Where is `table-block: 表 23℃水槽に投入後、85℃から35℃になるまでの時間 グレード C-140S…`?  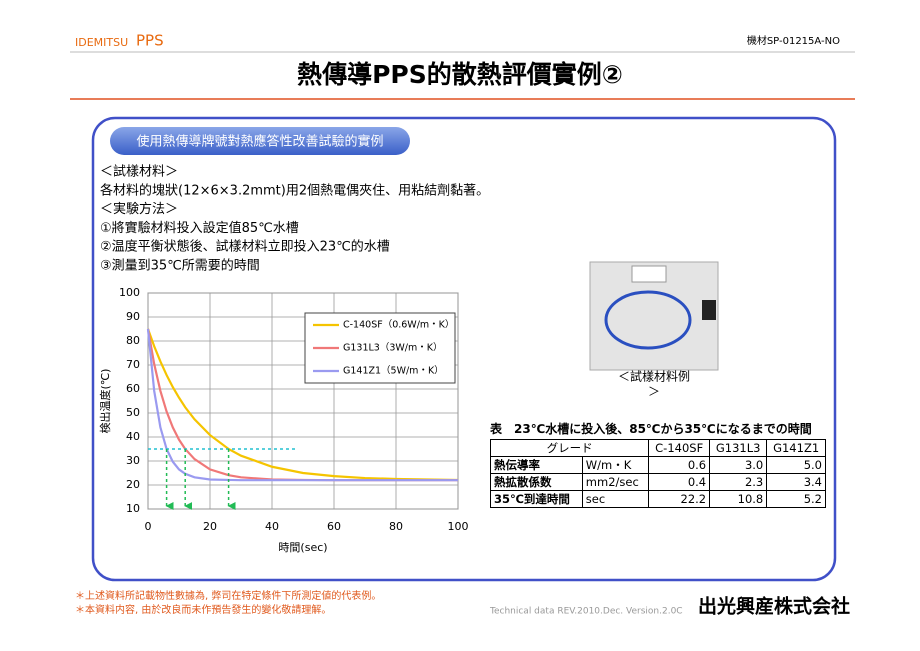 table-block: 表 23℃水槽に投入後、85℃から35℃になるまでの時間 グレード C-140S… is located at coordinates (657, 464).